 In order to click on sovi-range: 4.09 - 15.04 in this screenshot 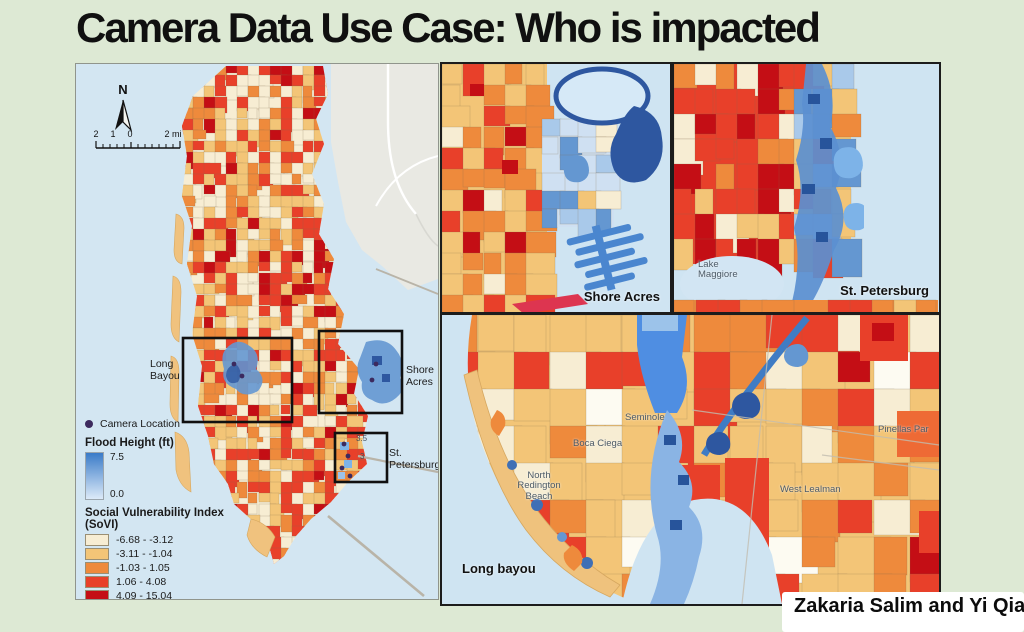, I will do `click(144, 595)`.